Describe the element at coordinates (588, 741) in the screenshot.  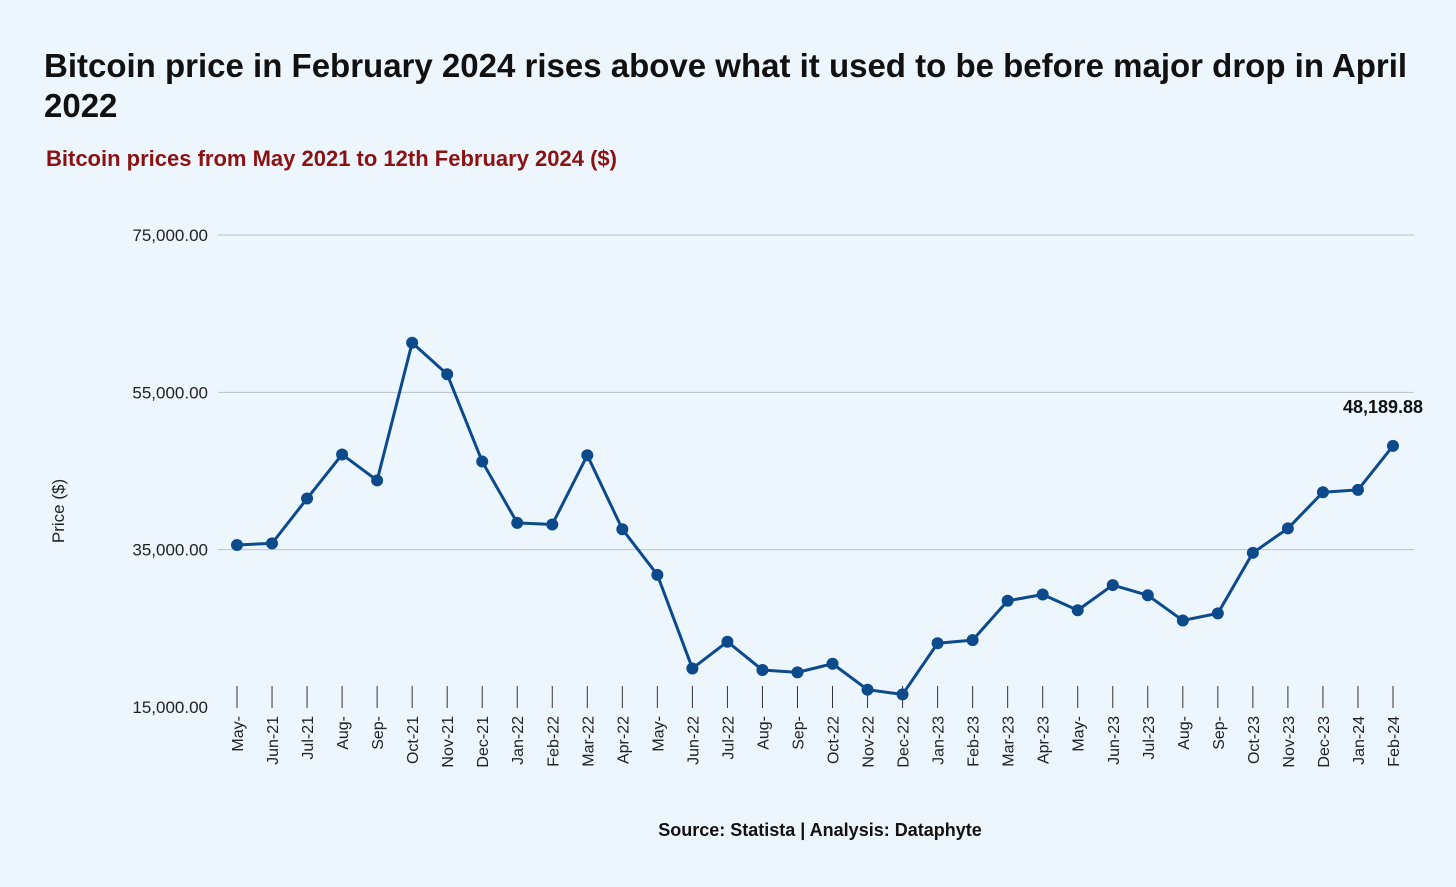
I see `x-tick-label: Mar-22` at that location.